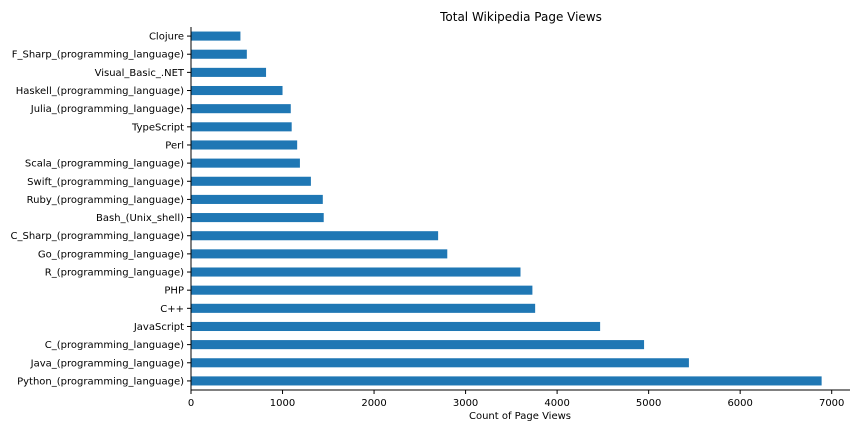  I want to click on x-tick-label: 7000, so click(831, 403).